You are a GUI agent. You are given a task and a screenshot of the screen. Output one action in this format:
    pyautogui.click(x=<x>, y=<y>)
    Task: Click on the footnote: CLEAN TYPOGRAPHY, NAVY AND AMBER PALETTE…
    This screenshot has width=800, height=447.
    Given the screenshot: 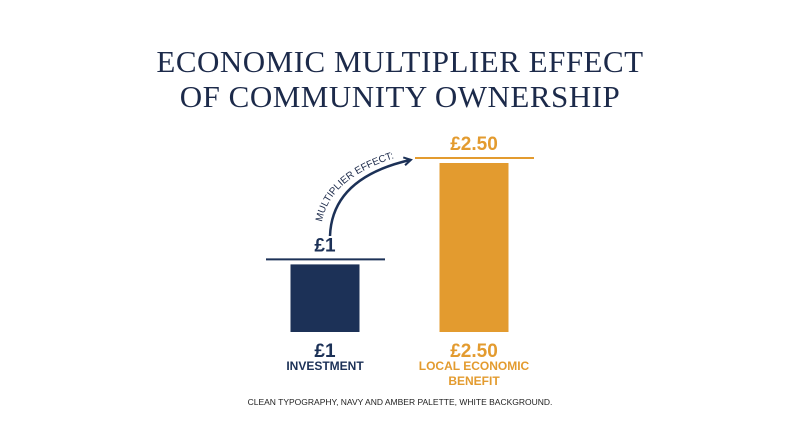 What is the action you would take?
    pyautogui.click(x=400, y=402)
    